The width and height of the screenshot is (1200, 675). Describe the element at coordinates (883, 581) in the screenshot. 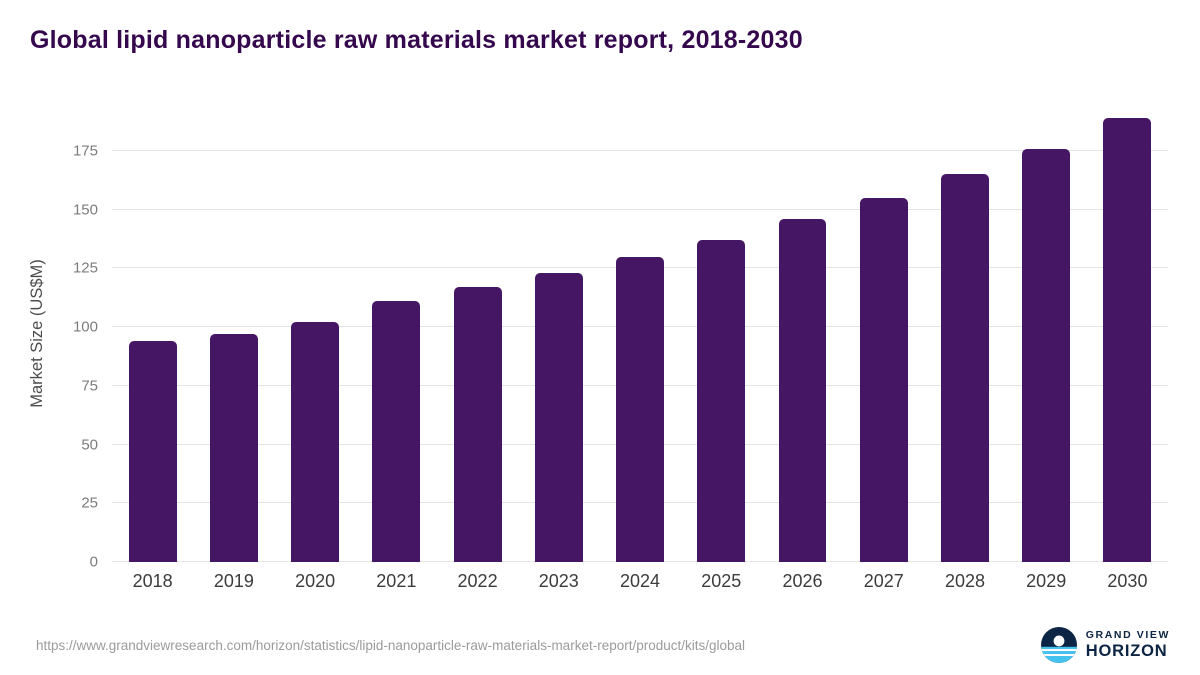

I see `x-tick-label-2027: 2027` at that location.